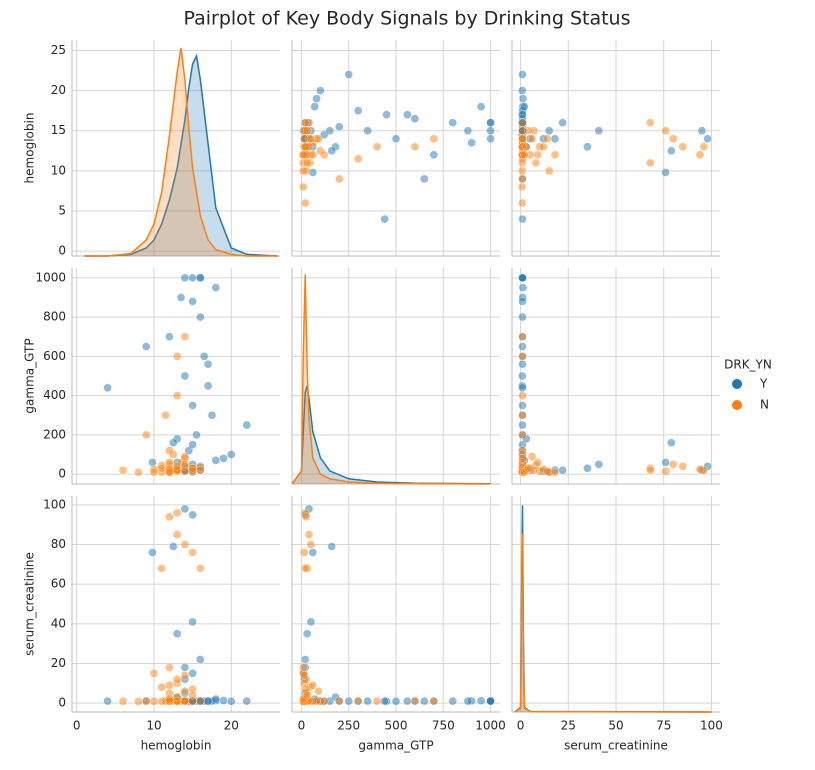 The width and height of the screenshot is (815, 770). Describe the element at coordinates (764, 405) in the screenshot. I see `legend-label: N` at that location.